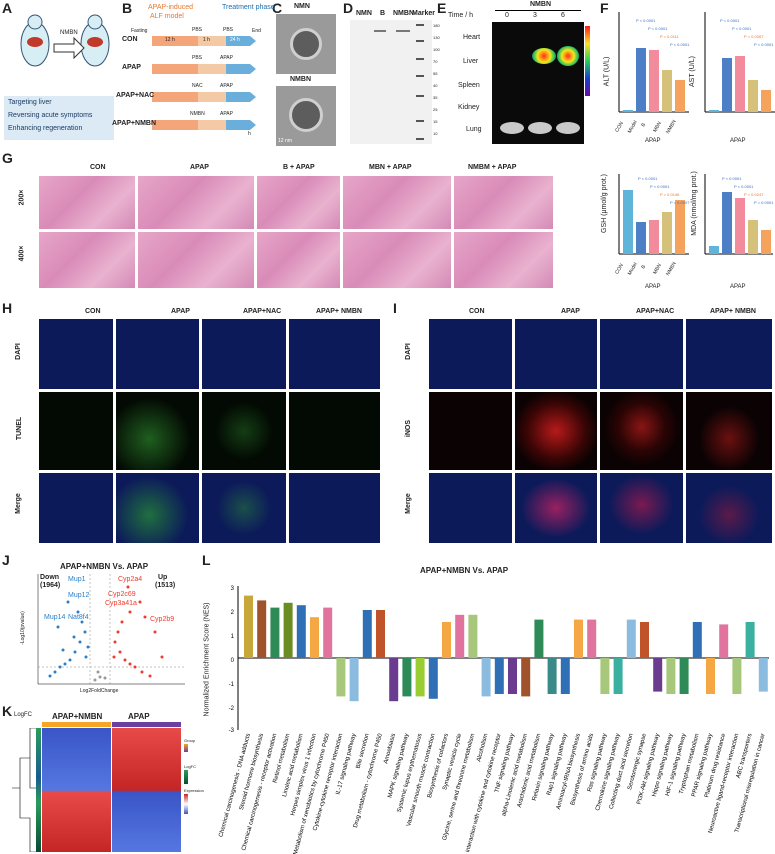 Image resolution: width=775 pixels, height=854 pixels. What do you see at coordinates (131, 67) in the screenshot?
I see `b-group-apap: APAP` at bounding box center [131, 67].